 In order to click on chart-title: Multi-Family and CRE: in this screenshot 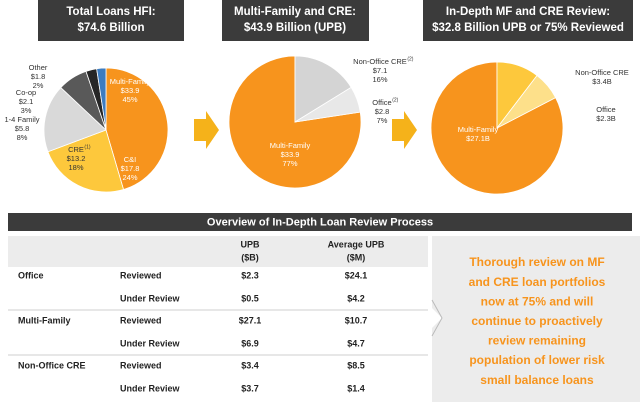, I will do `click(295, 12)`.